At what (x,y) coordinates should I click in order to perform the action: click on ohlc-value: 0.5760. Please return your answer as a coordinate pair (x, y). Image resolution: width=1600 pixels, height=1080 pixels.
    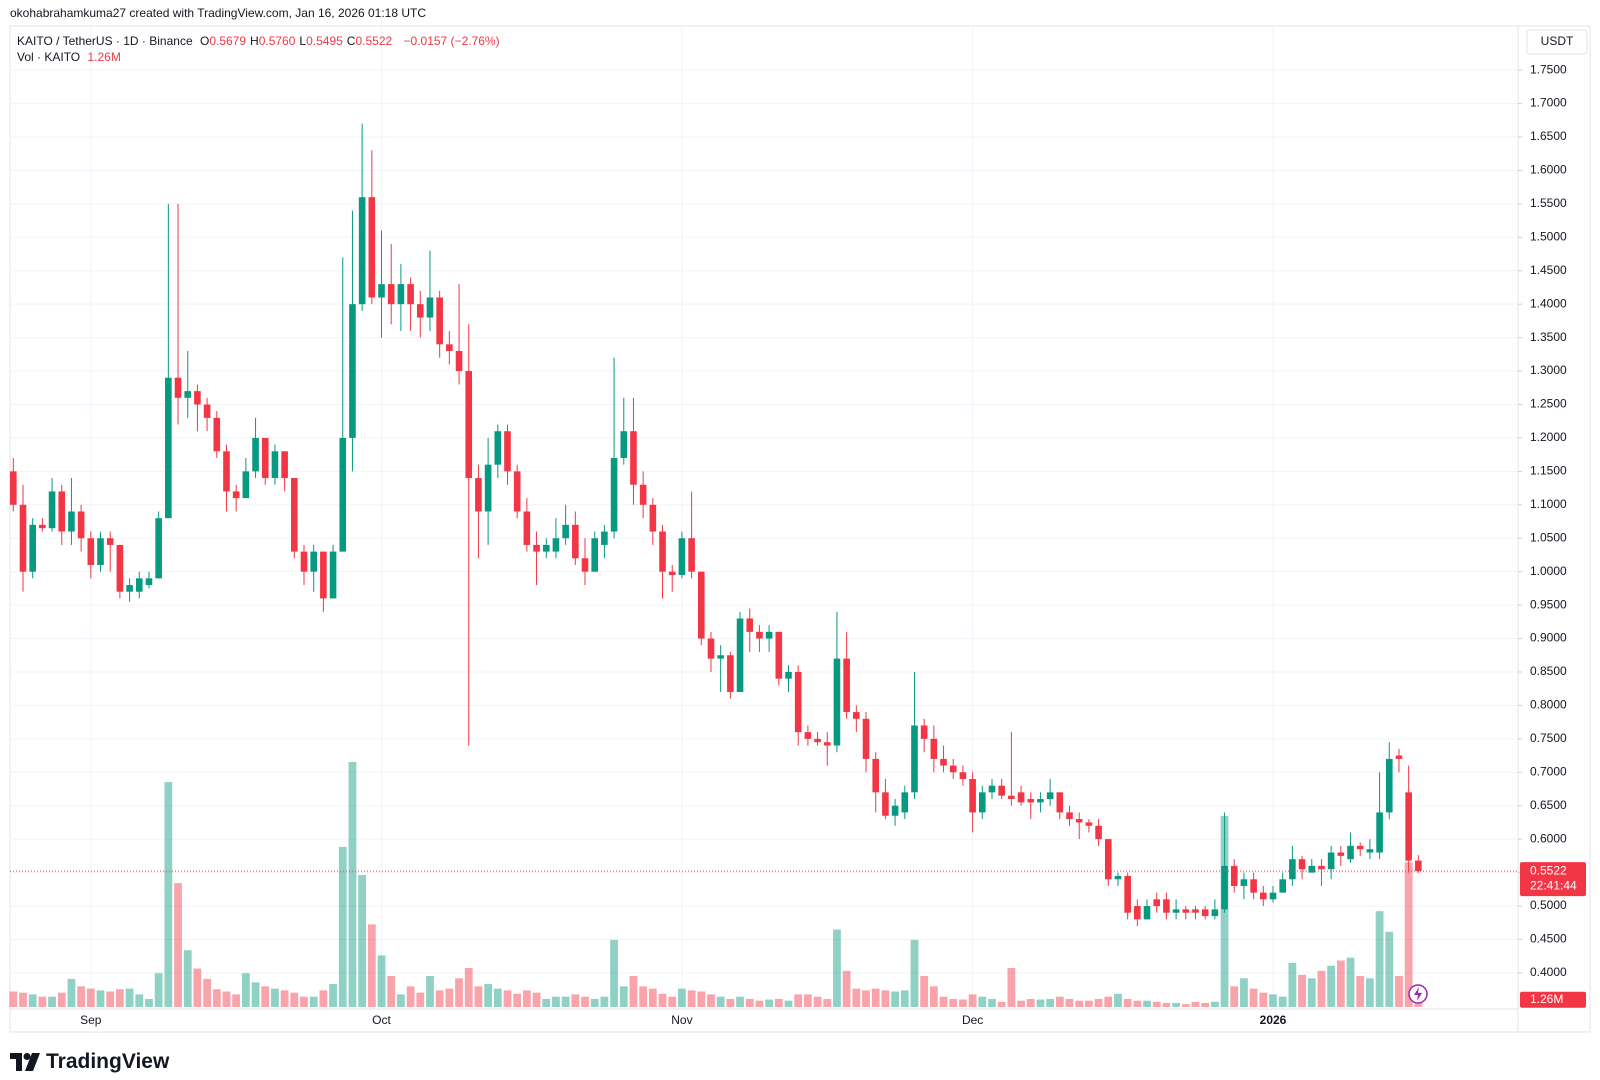
    Looking at the image, I should click on (277, 41).